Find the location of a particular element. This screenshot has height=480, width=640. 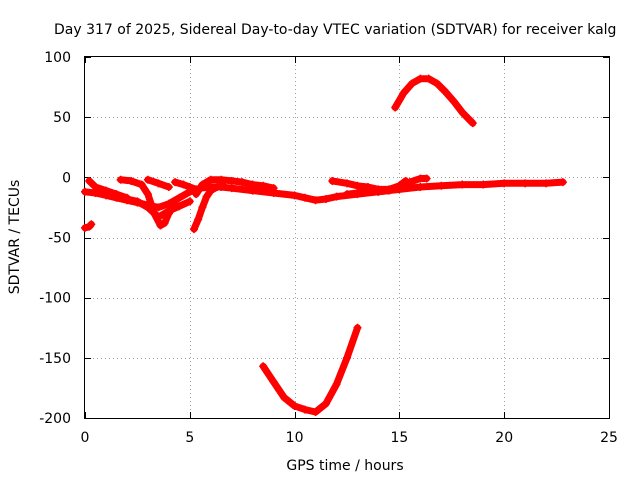

y-tick-label: -100 is located at coordinates (55, 299).